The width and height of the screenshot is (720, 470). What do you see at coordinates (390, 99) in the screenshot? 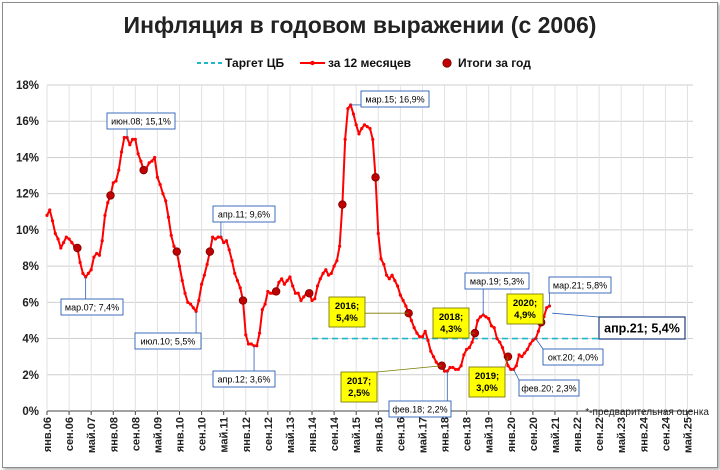
I see `annotation-mar15: мар.15; 16,9%` at bounding box center [390, 99].